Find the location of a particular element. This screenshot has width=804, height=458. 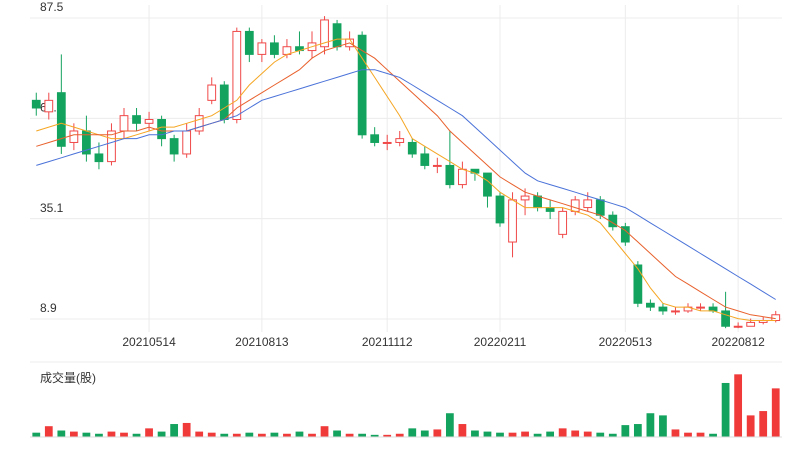

volume-title: 成交量(股) is located at coordinates (68, 377).